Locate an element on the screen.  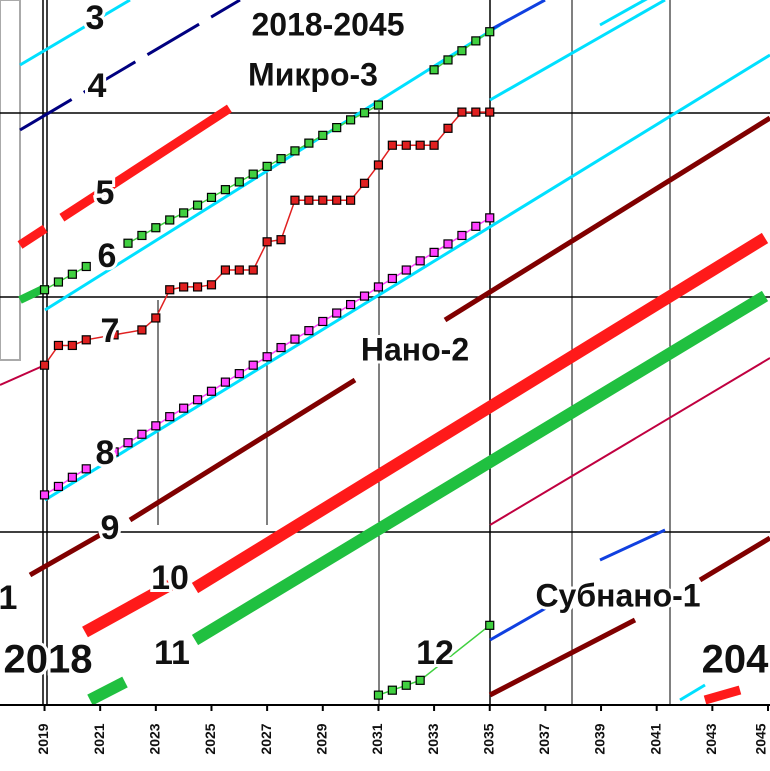
x-tick-label: 2041 is located at coordinates (655, 738).